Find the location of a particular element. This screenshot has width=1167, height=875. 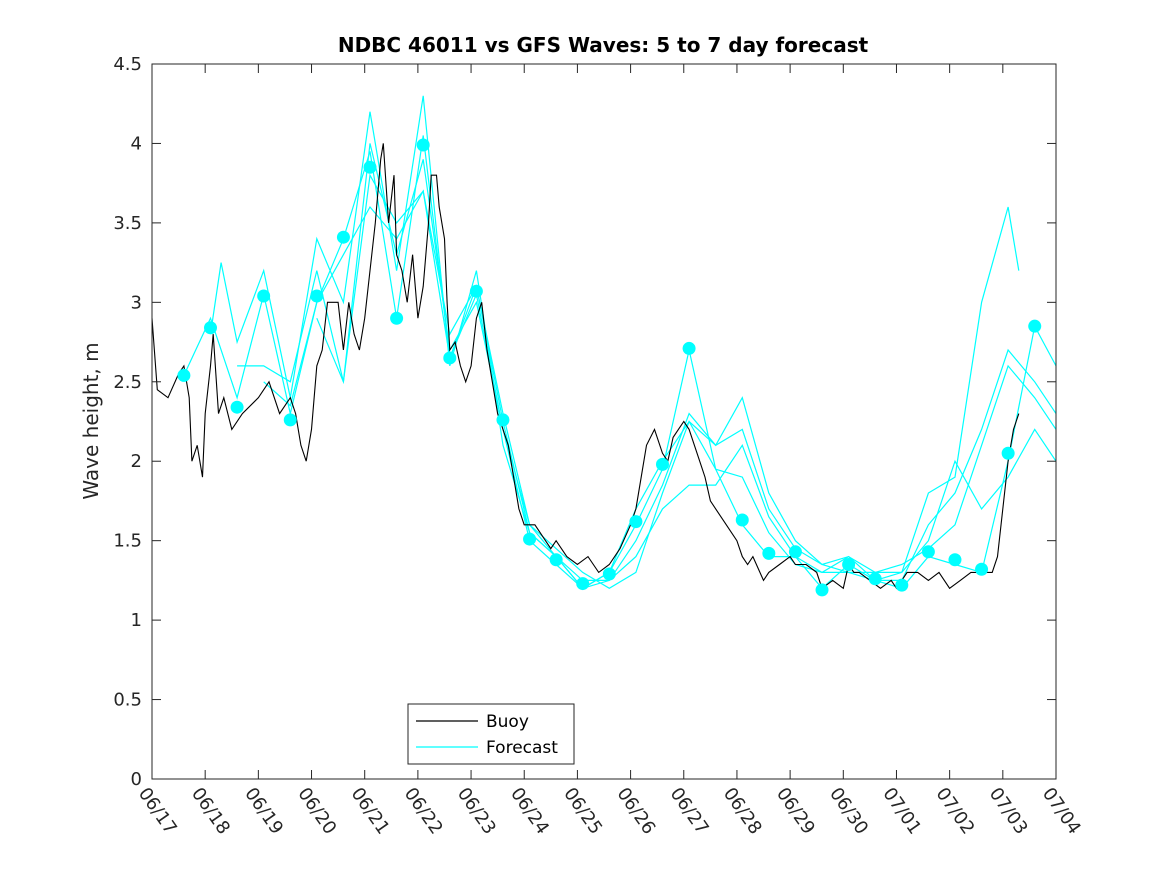

y-tick-label: 2 is located at coordinates (136, 461).